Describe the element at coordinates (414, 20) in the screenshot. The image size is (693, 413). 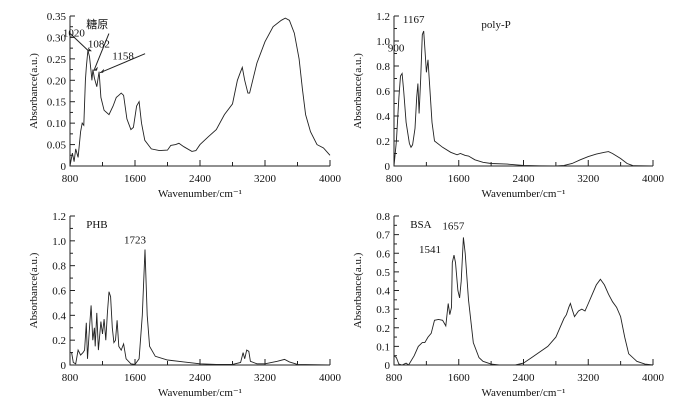
I see `peak-annotation: 1167` at that location.